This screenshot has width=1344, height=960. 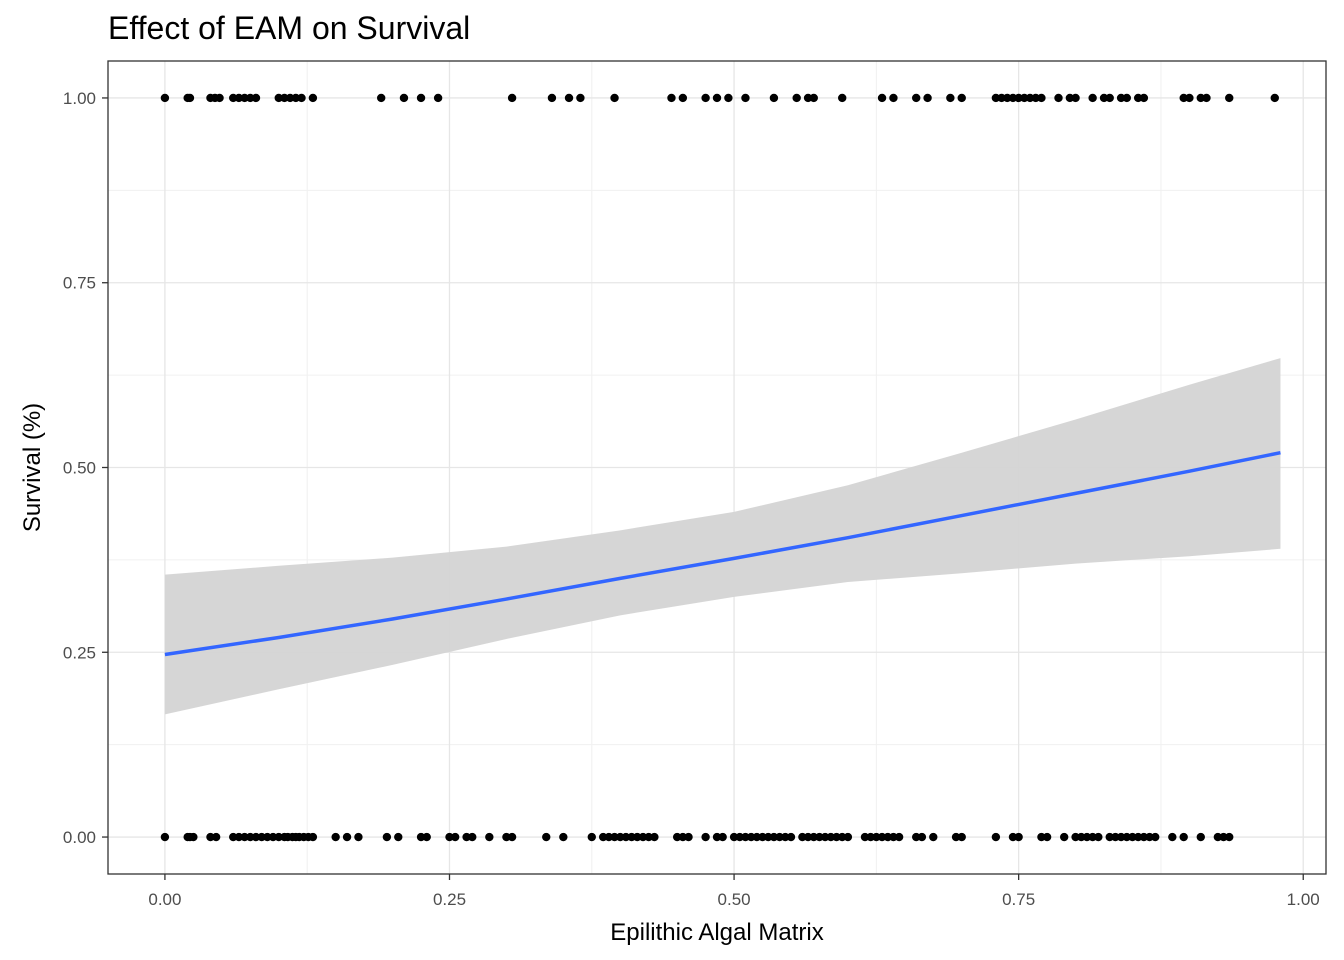 I want to click on y-tick-label: 1.00, so click(x=79, y=98).